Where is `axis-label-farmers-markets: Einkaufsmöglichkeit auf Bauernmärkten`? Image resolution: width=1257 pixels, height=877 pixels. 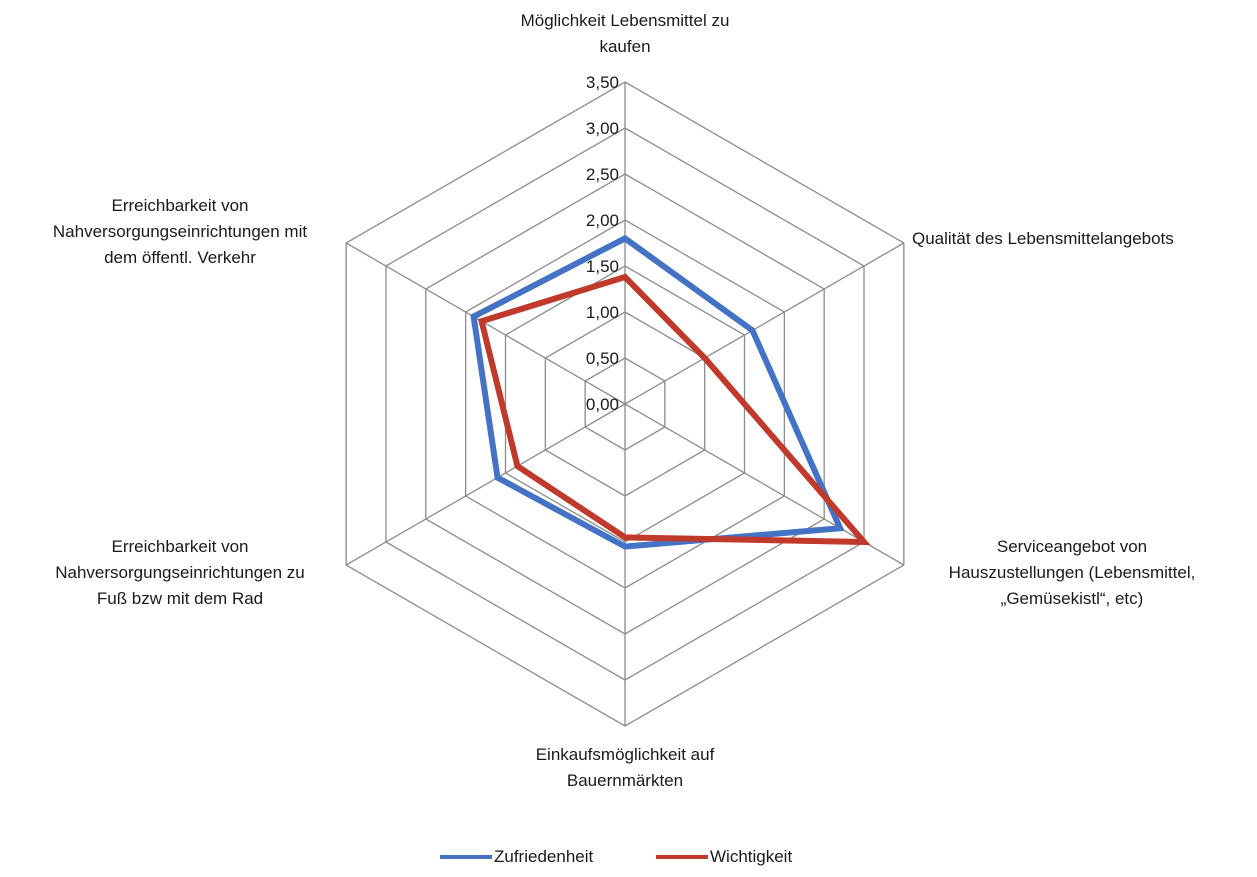
axis-label-farmers-markets: Einkaufsmöglichkeit auf Bauernmärkten is located at coordinates (625, 767).